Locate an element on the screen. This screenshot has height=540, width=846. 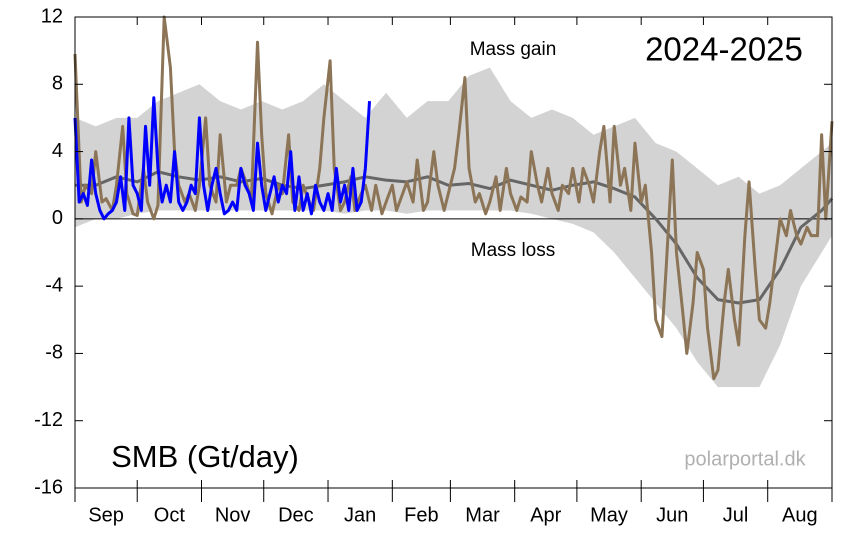
y-tick-label: 0 is located at coordinates (57, 218).